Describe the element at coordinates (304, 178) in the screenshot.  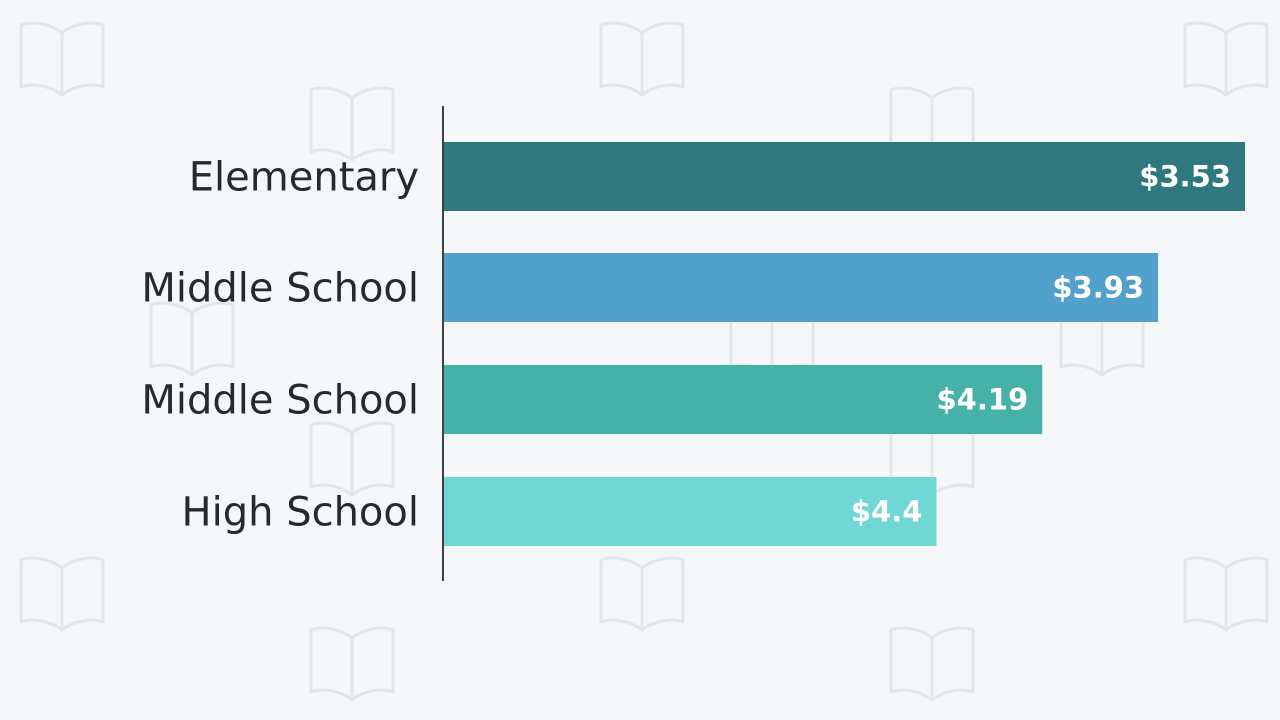
I see `category-label-1: Elementary` at that location.